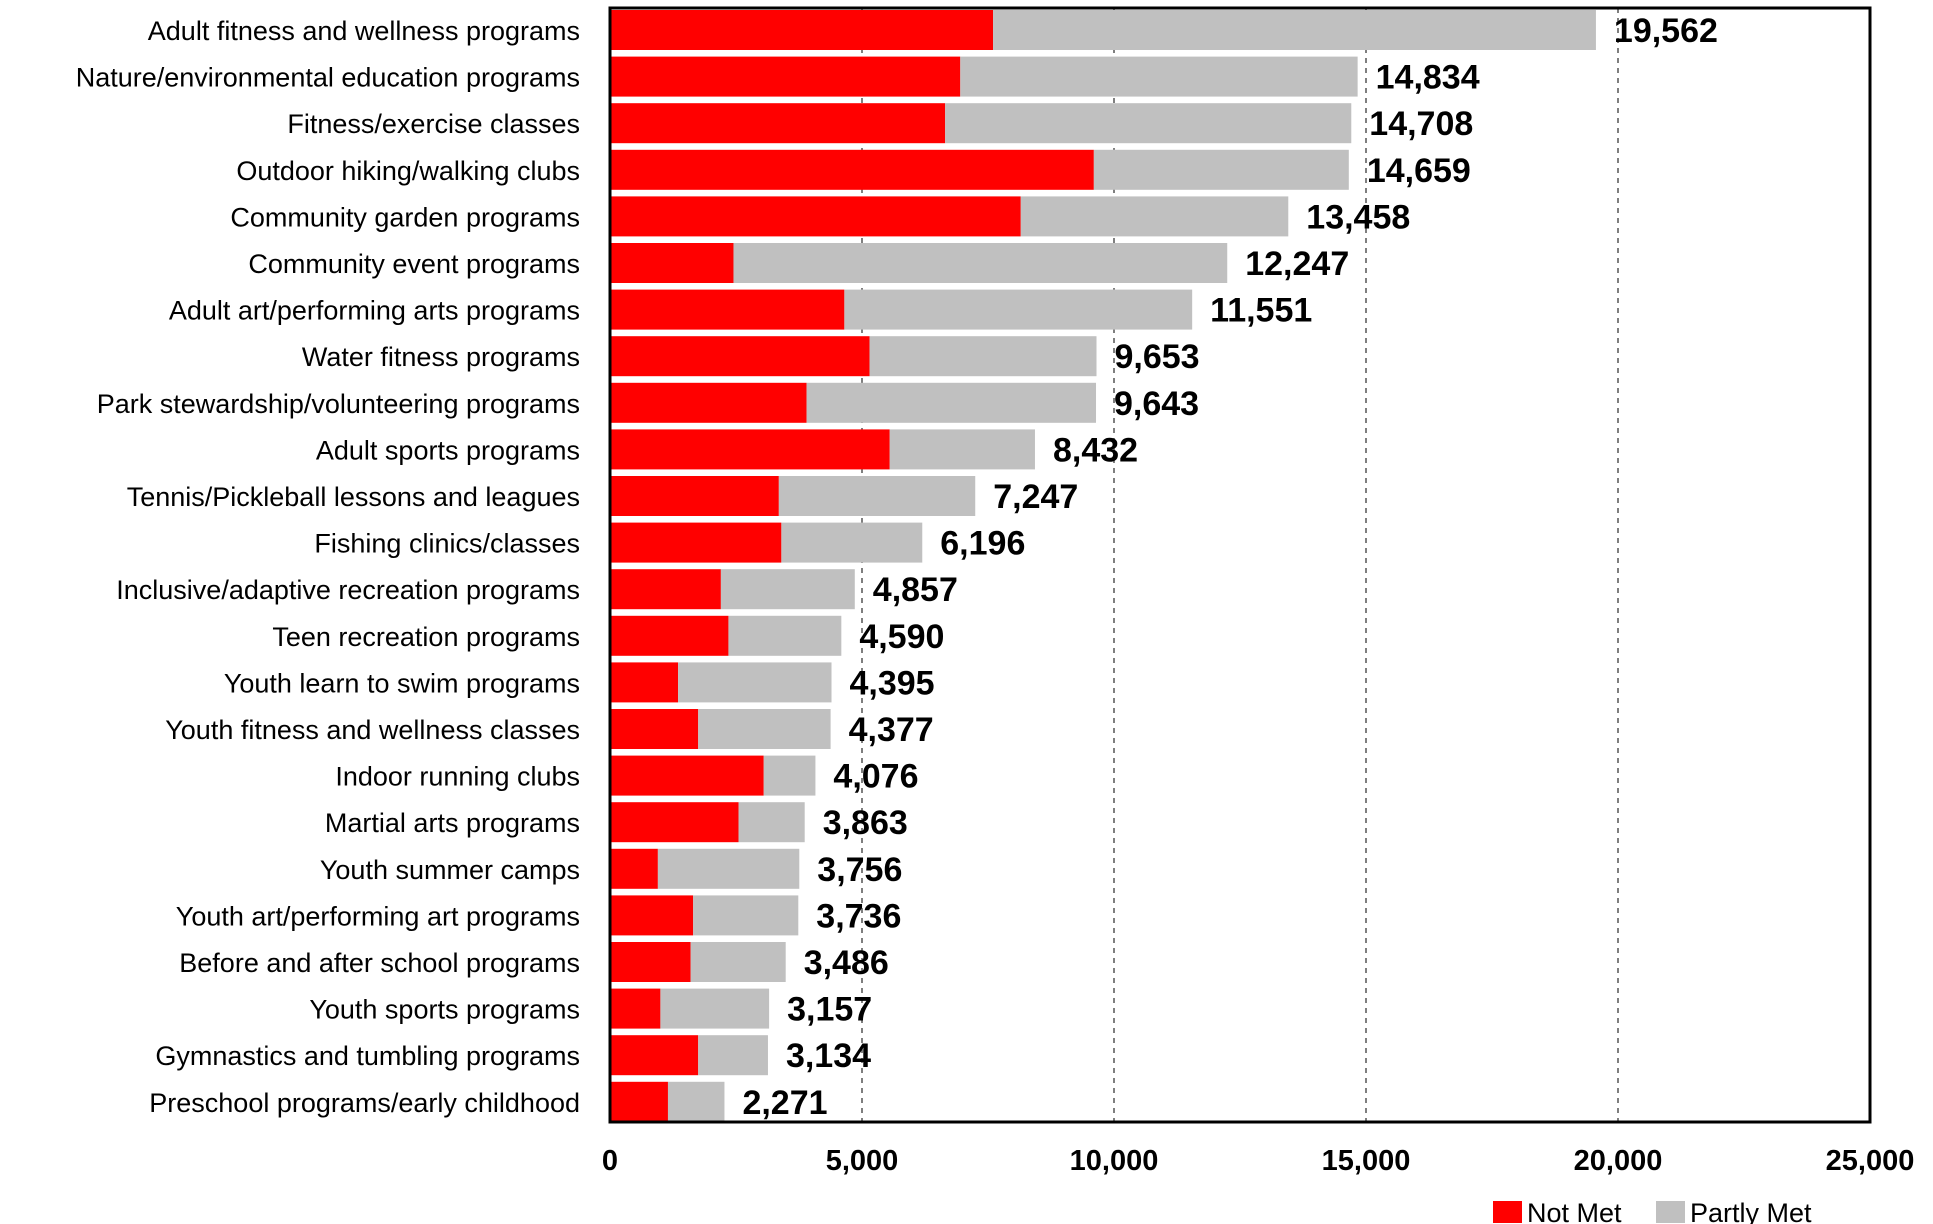 This screenshot has height=1224, width=1933. Describe the element at coordinates (328, 78) in the screenshot. I see `category-label: Nature/environmental education programs` at that location.